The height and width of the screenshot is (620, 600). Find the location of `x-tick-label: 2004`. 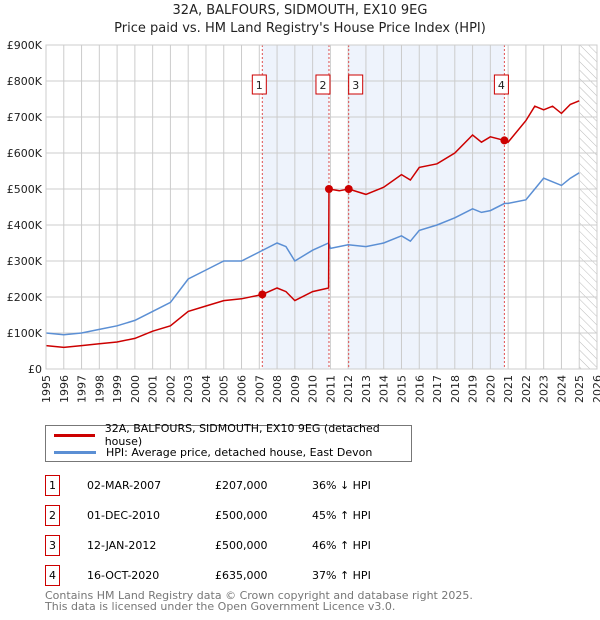

x-tick-label: 2004 is located at coordinates (206, 389).